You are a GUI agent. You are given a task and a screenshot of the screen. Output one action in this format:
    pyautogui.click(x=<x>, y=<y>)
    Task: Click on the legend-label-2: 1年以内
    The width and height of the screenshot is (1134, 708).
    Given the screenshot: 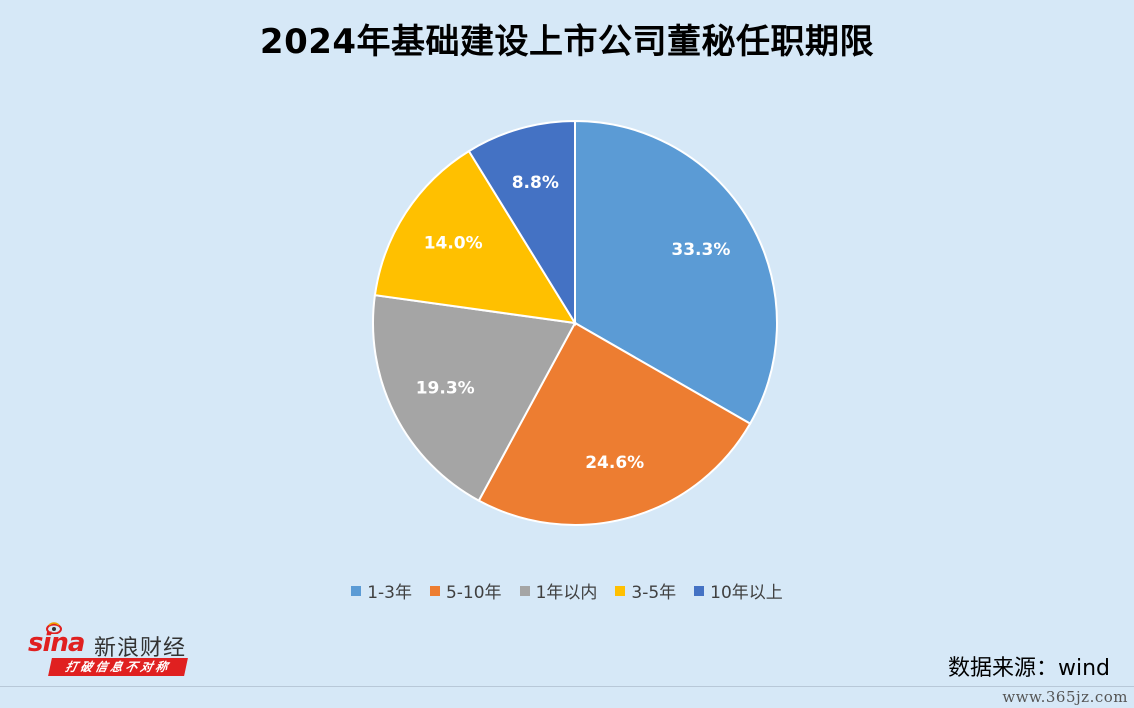 What is the action you would take?
    pyautogui.click(x=566, y=593)
    